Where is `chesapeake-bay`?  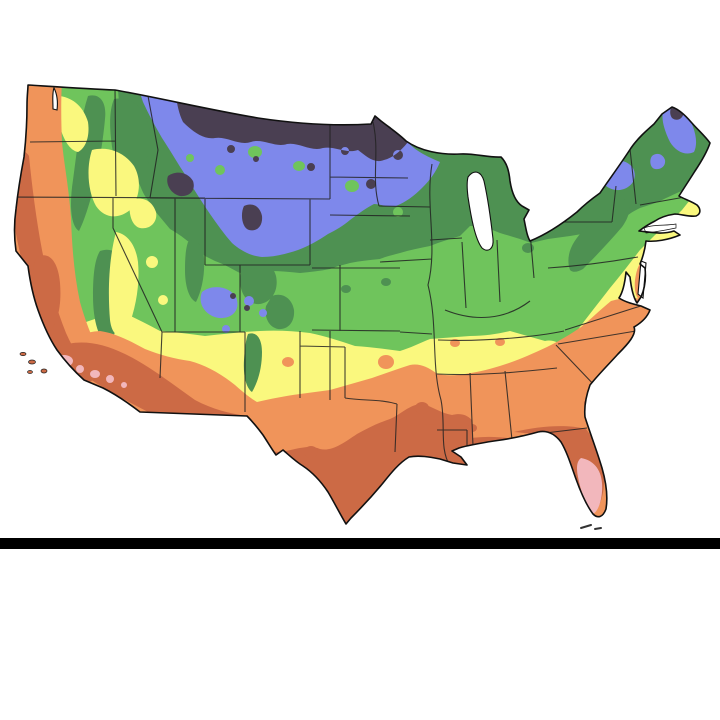
chesapeake-bay is located at coordinates (642, 280).